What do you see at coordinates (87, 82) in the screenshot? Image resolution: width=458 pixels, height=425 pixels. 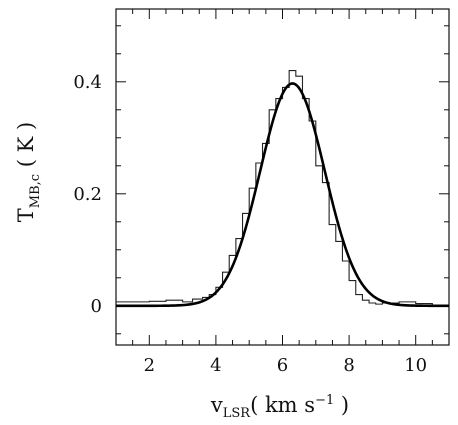 I see `y-tick-label: 0.4` at bounding box center [87, 82].